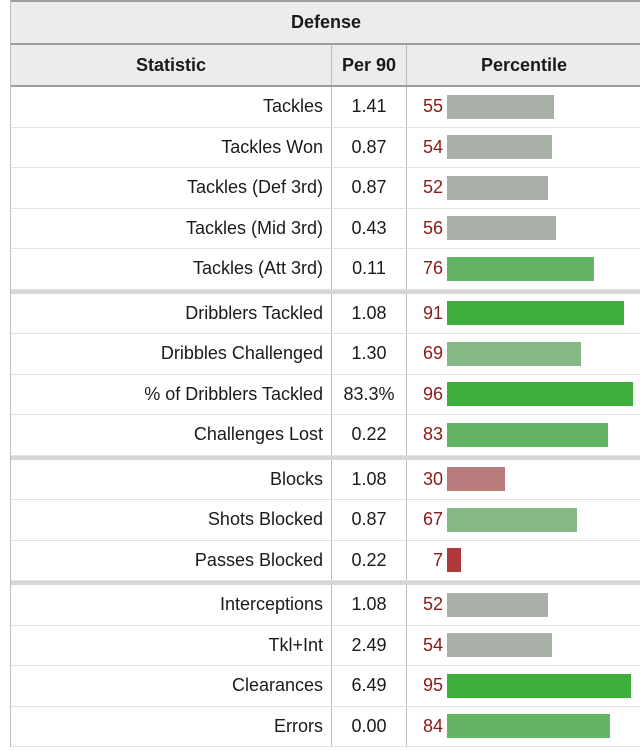 This screenshot has height=750, width=640. I want to click on table-row: Shots Blocked 0.87 67, so click(325, 520).